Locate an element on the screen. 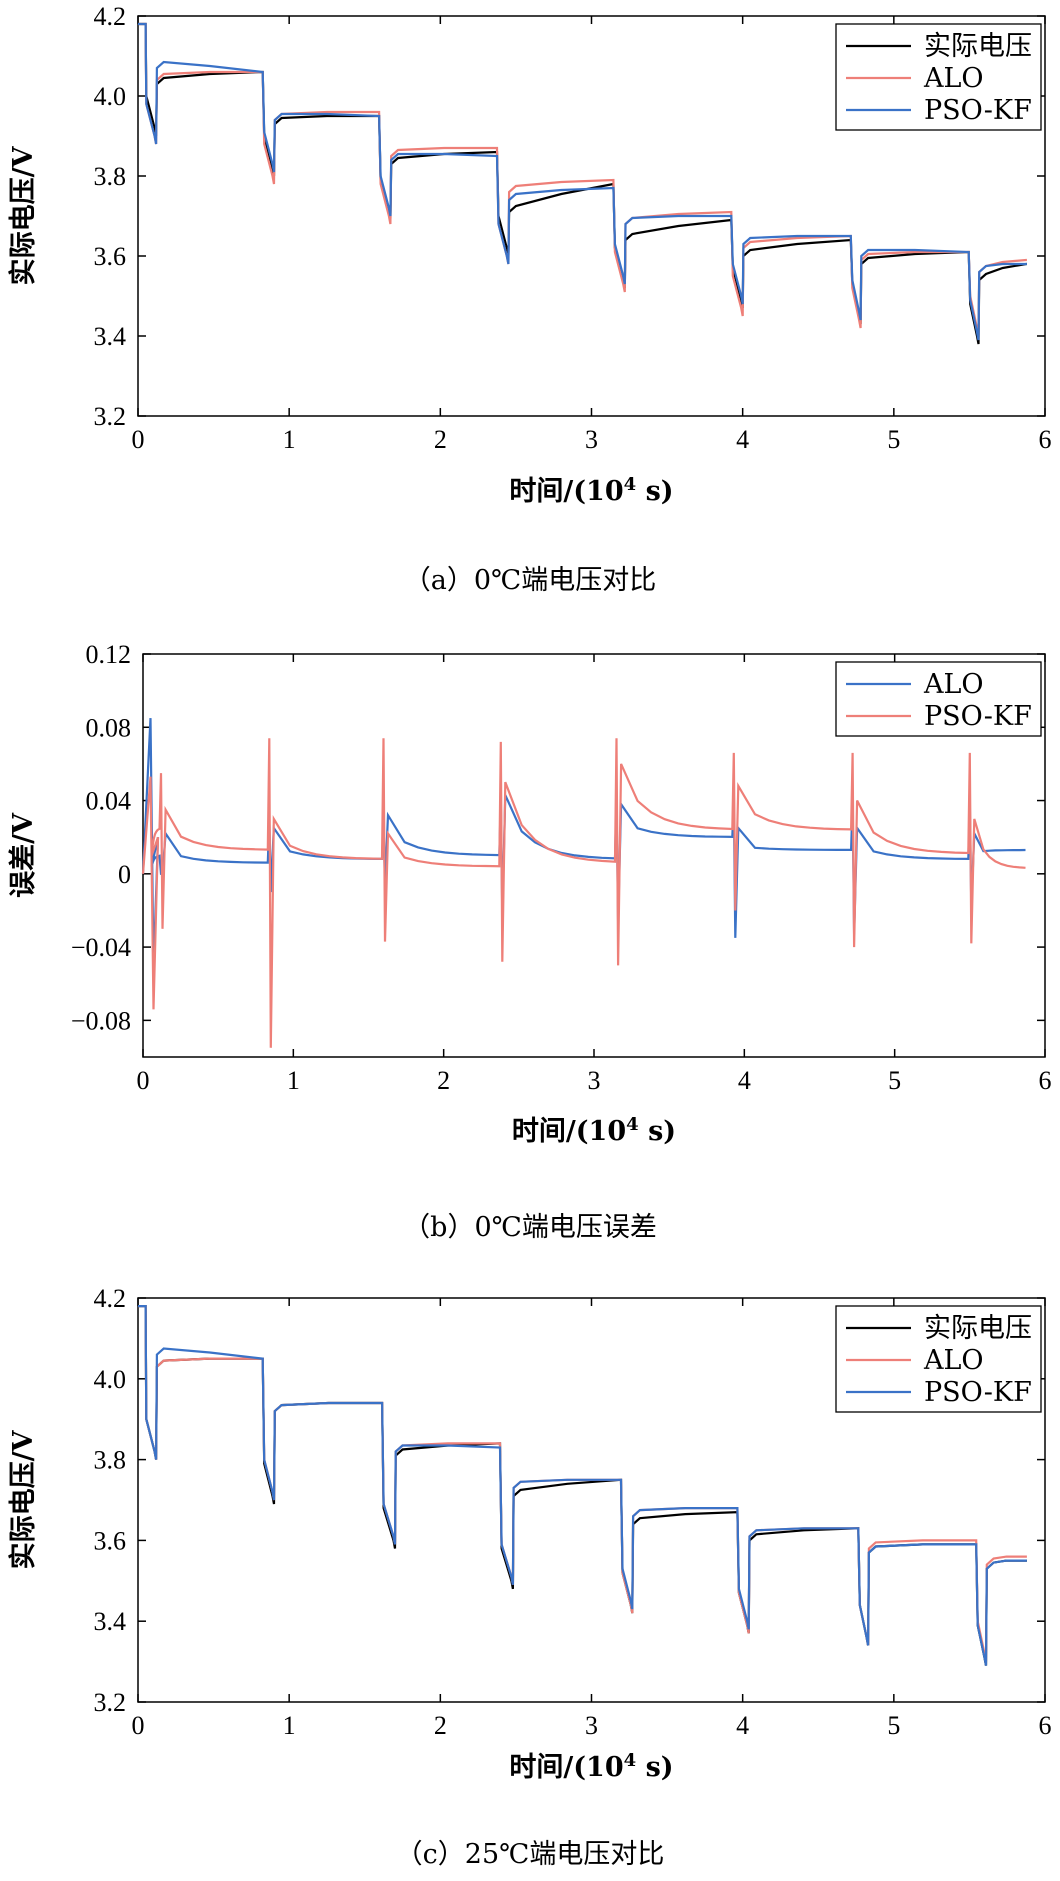 The width and height of the screenshot is (1060, 1881). y-tick-label: 0.12 is located at coordinates (109, 654).